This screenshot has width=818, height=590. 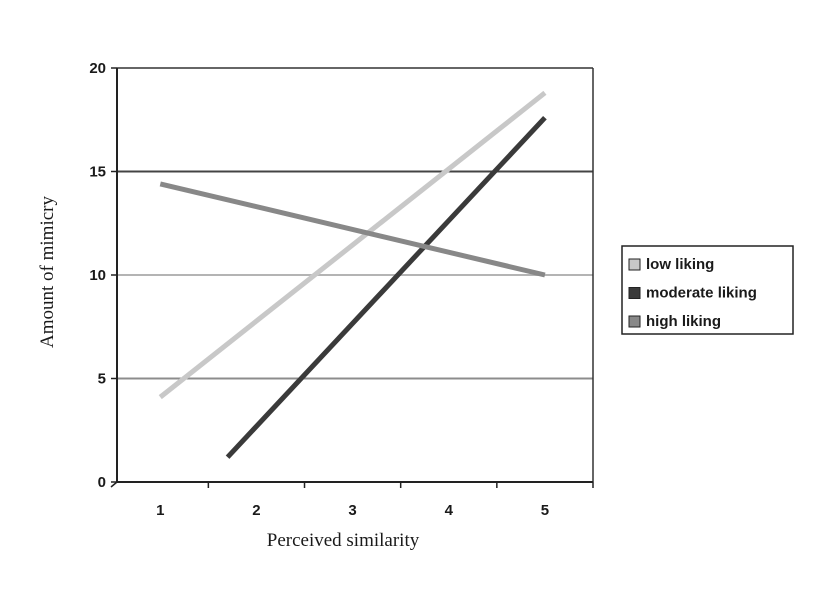 What do you see at coordinates (683, 321) in the screenshot?
I see `legend-label: high liking` at bounding box center [683, 321].